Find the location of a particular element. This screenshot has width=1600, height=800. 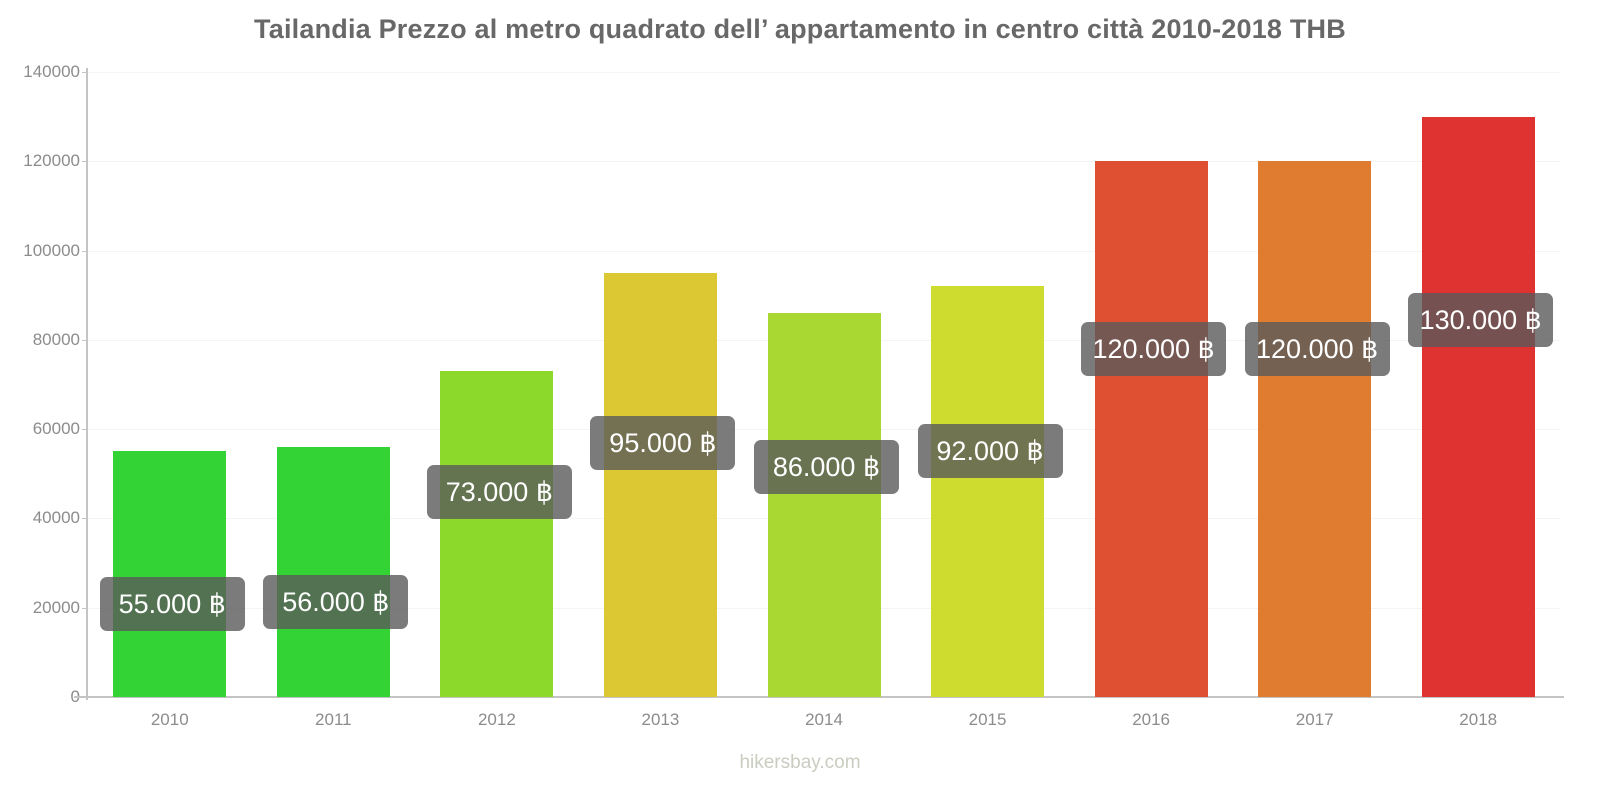

bar-value-label: 73.000 ฿ is located at coordinates (499, 491).